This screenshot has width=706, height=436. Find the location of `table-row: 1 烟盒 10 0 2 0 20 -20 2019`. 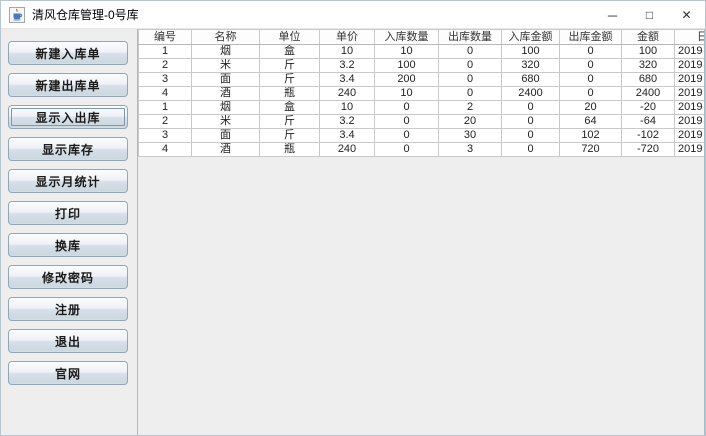

table-row: 1 烟盒 10 0 2 0 20 -20 2019 is located at coordinates (421, 107).